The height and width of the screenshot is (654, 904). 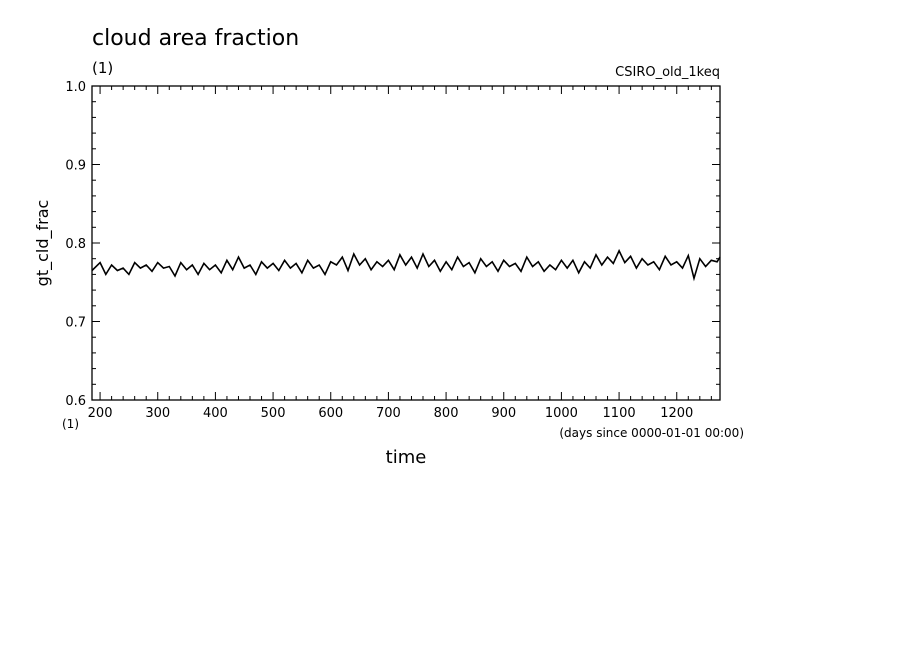 I want to click on experiment-label: CSIRO_old_1keq, so click(x=667, y=72).